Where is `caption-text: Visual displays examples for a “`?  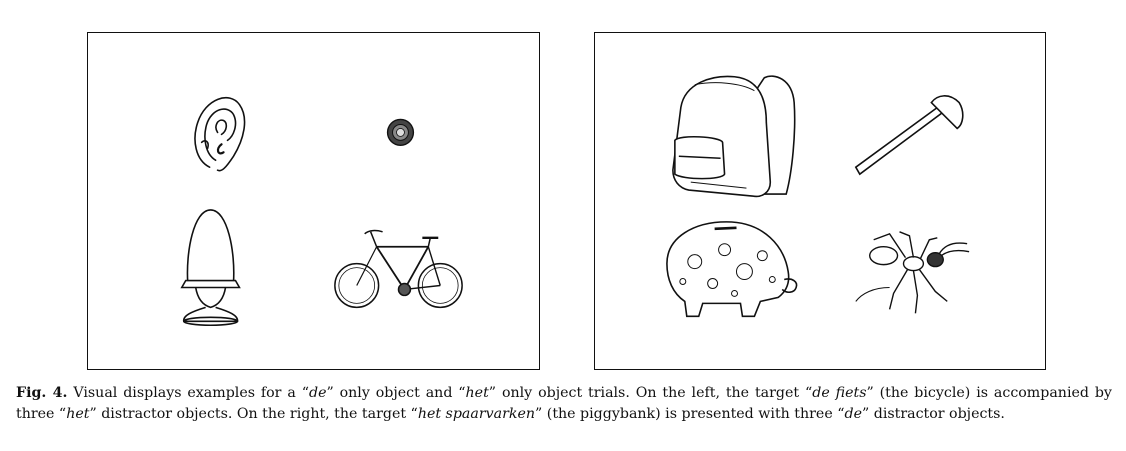 caption-text: Visual displays examples for a “ is located at coordinates (188, 393).